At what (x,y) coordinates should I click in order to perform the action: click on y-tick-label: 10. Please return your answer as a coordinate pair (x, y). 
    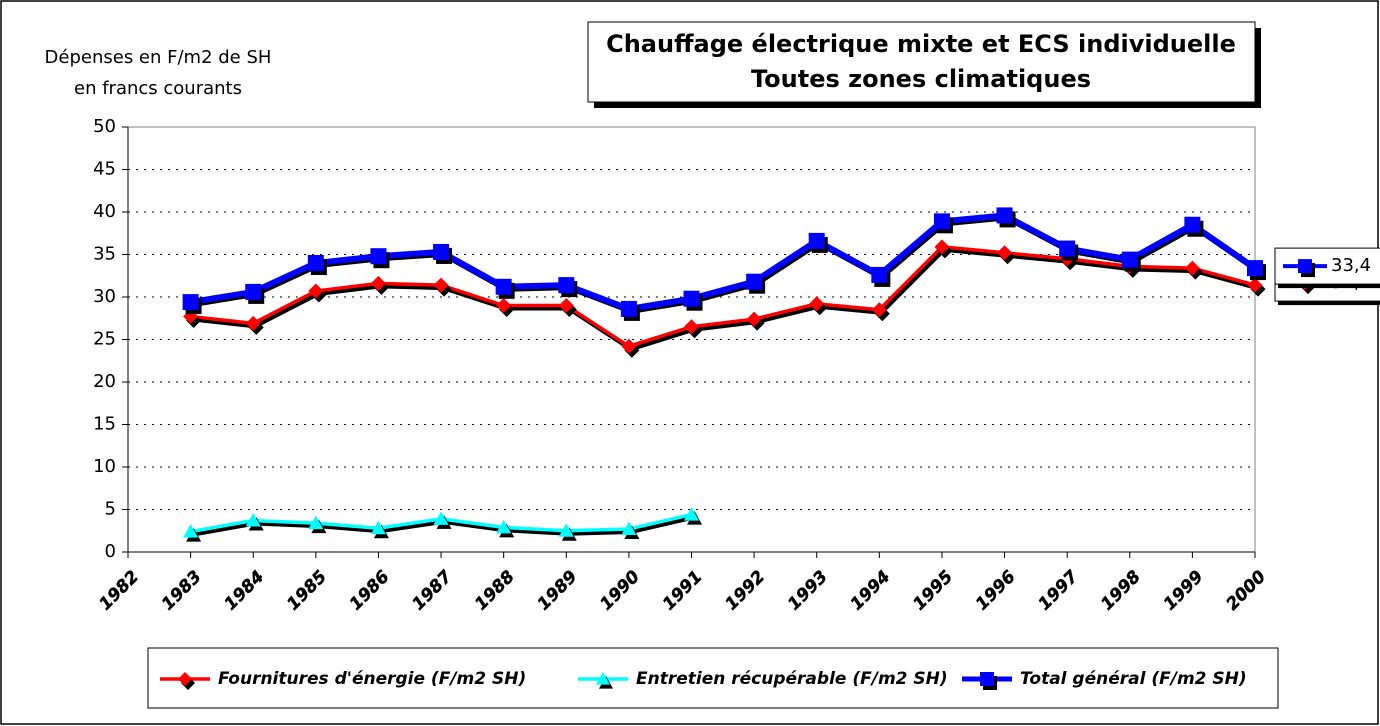
    Looking at the image, I should click on (104, 466).